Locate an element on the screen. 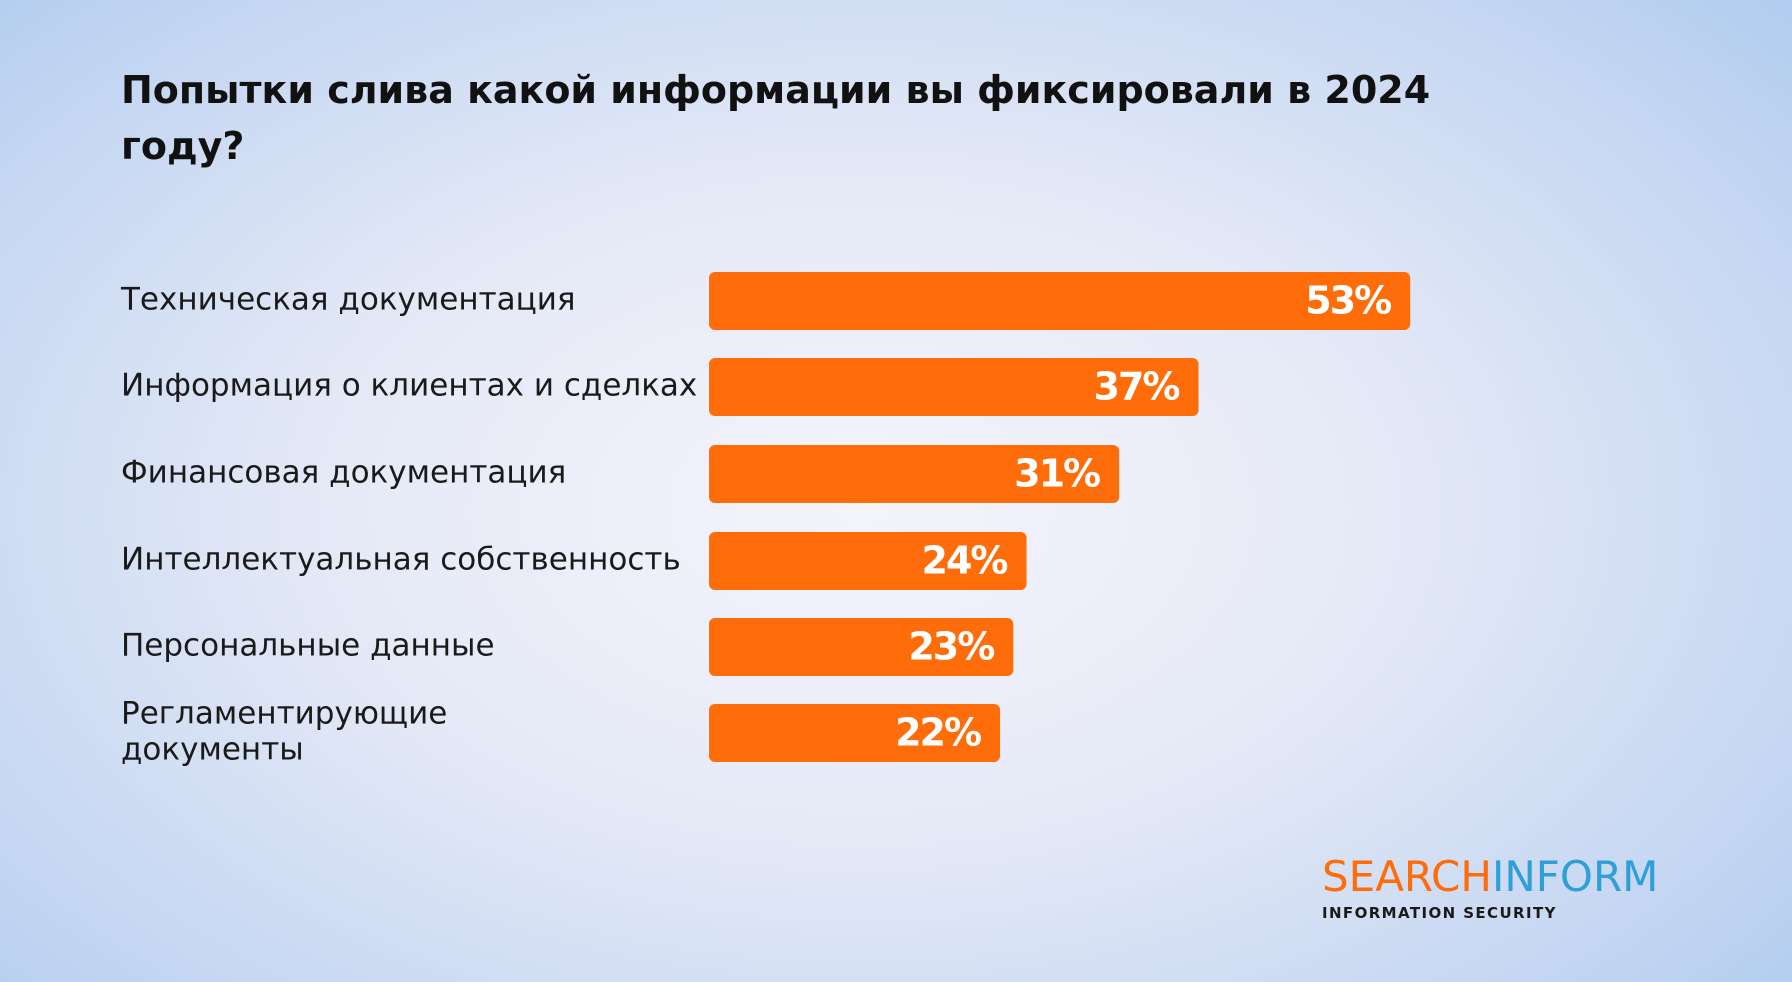 Image resolution: width=1792 pixels, height=982 pixels. searchinform-logo: SEARCHINFORM INFORMATION SECURITY is located at coordinates (1522, 887).